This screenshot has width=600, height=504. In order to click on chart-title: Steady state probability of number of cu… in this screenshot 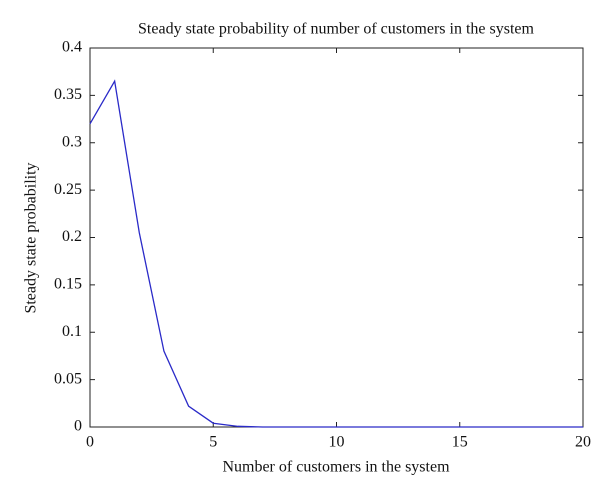, I will do `click(336, 29)`.